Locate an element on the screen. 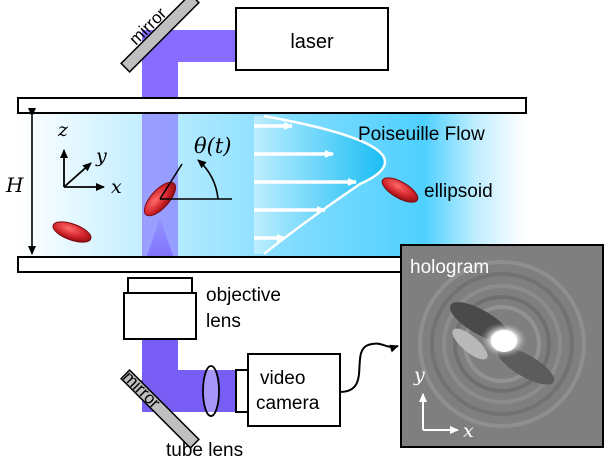  coordinate-axes is located at coordinates (82, 170).